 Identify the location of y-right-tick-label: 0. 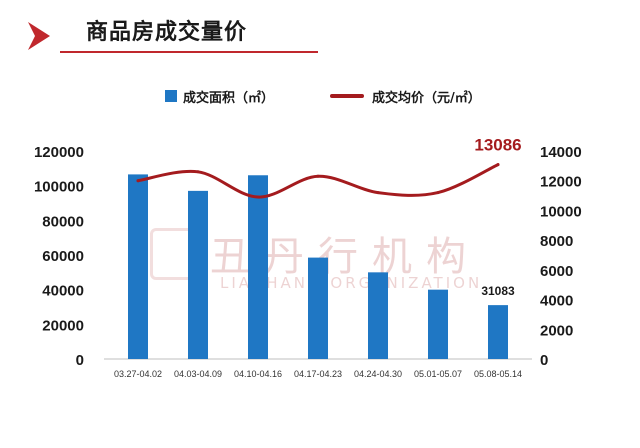
(544, 360).